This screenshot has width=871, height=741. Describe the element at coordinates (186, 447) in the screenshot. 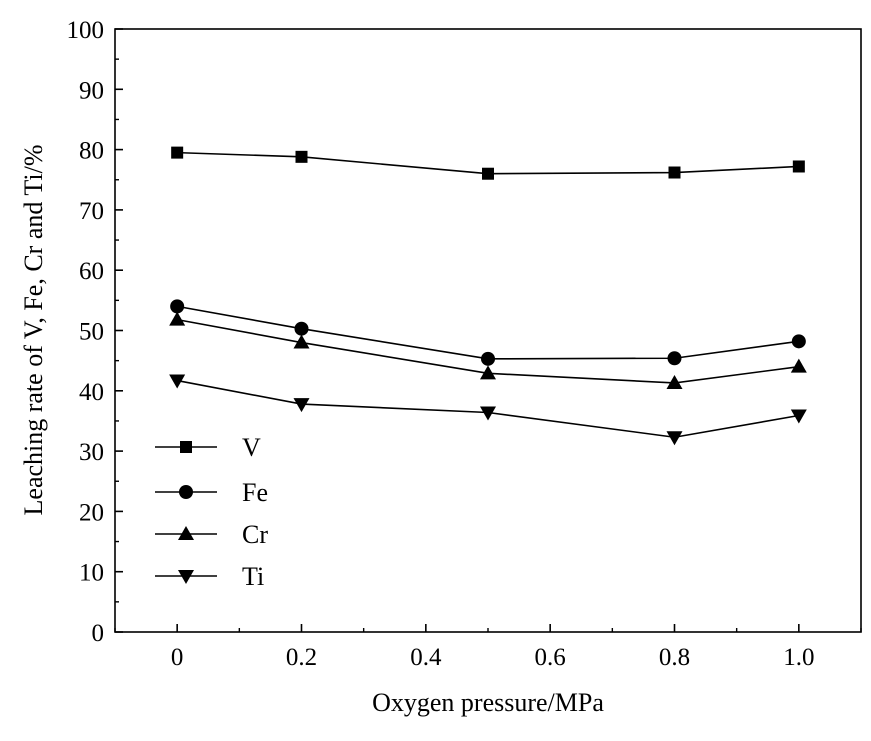

I see `legend-marker-v` at that location.